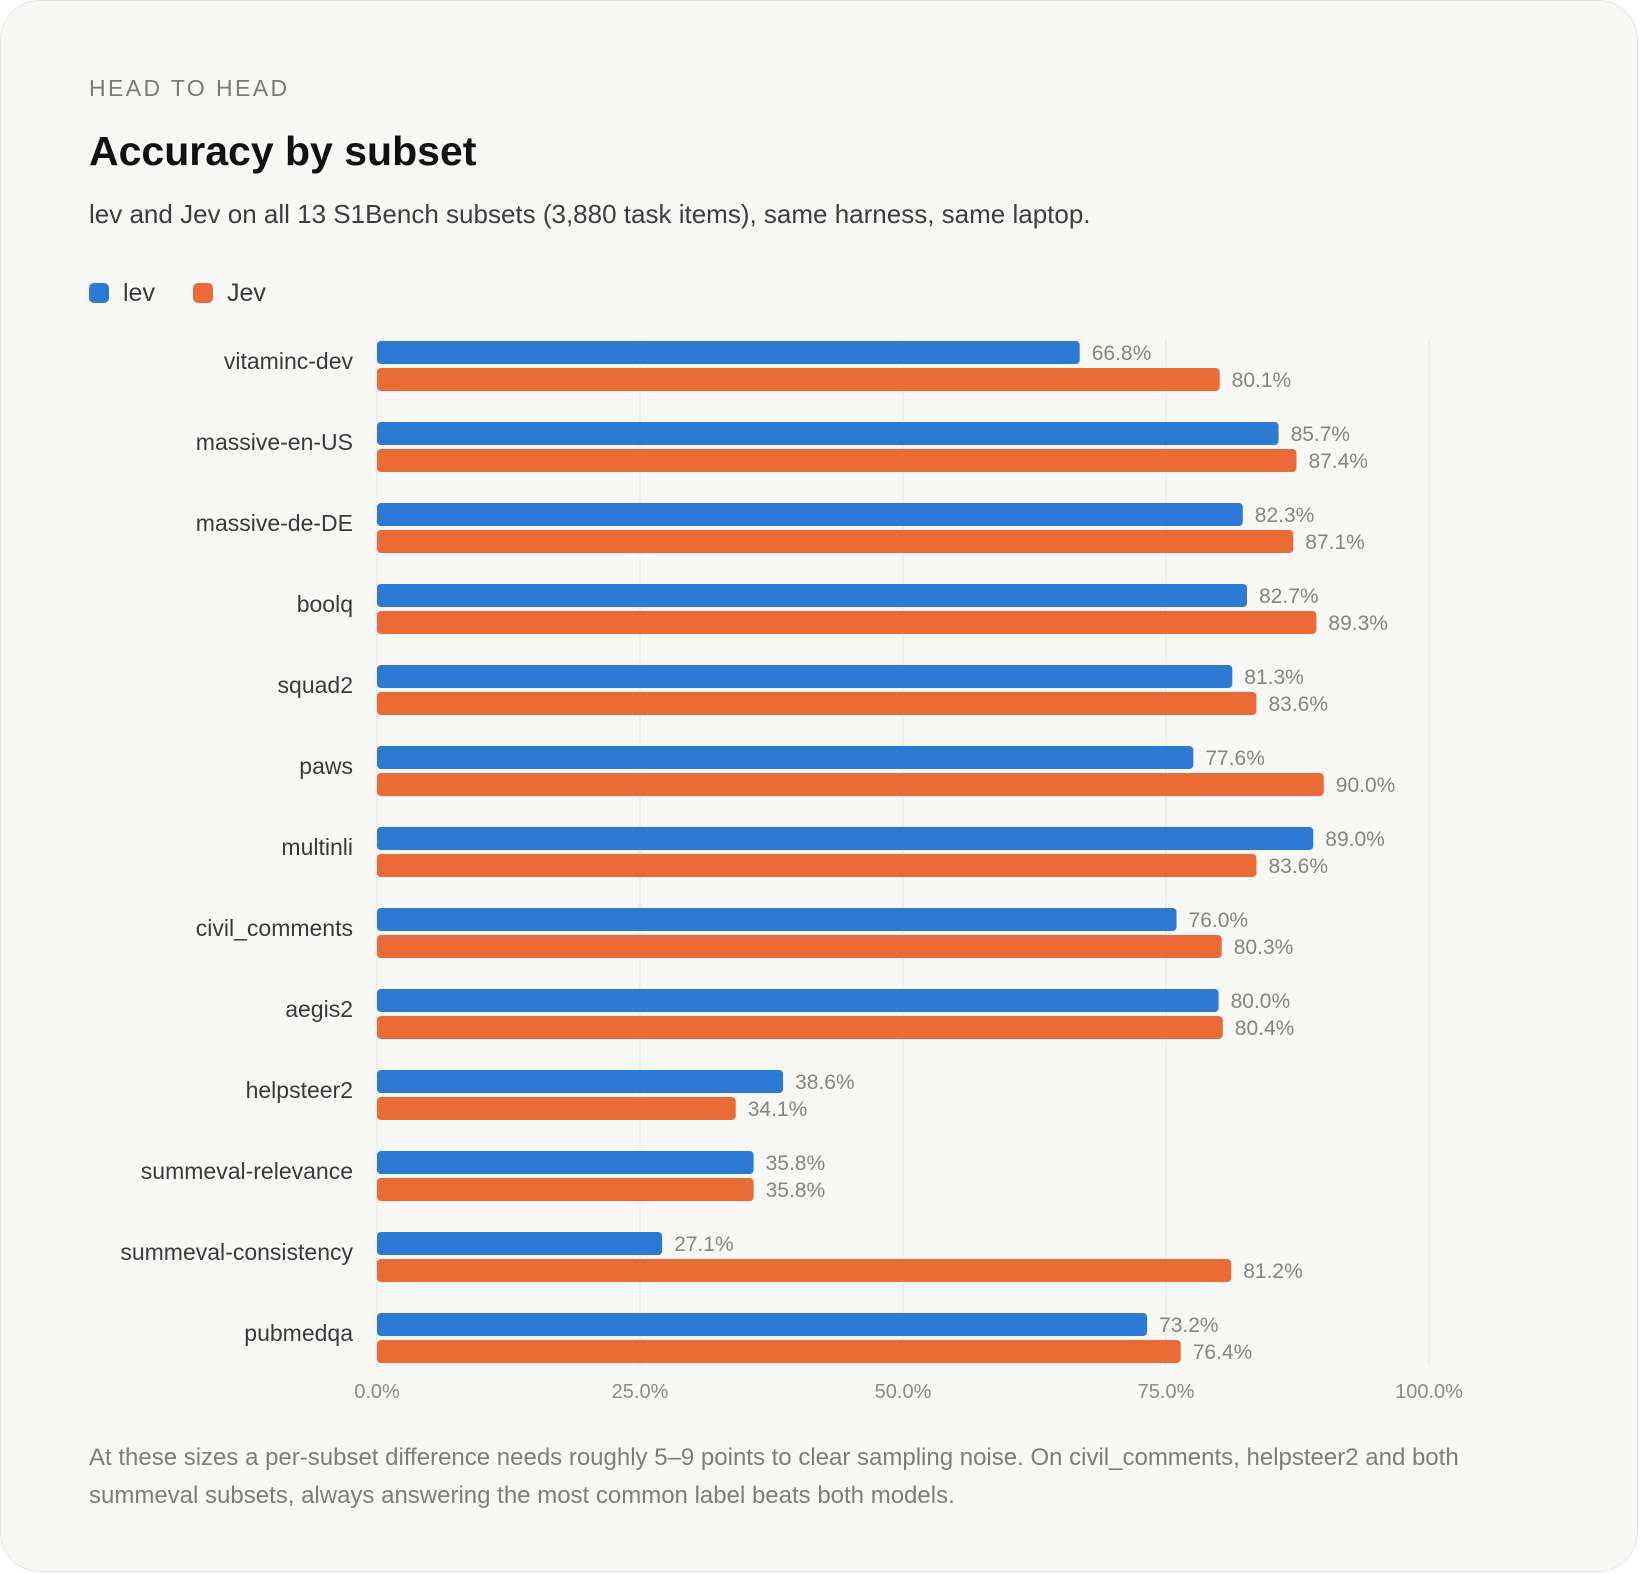 This screenshot has height=1574, width=1640. What do you see at coordinates (1285, 515) in the screenshot?
I see `data-label: 82.3%` at bounding box center [1285, 515].